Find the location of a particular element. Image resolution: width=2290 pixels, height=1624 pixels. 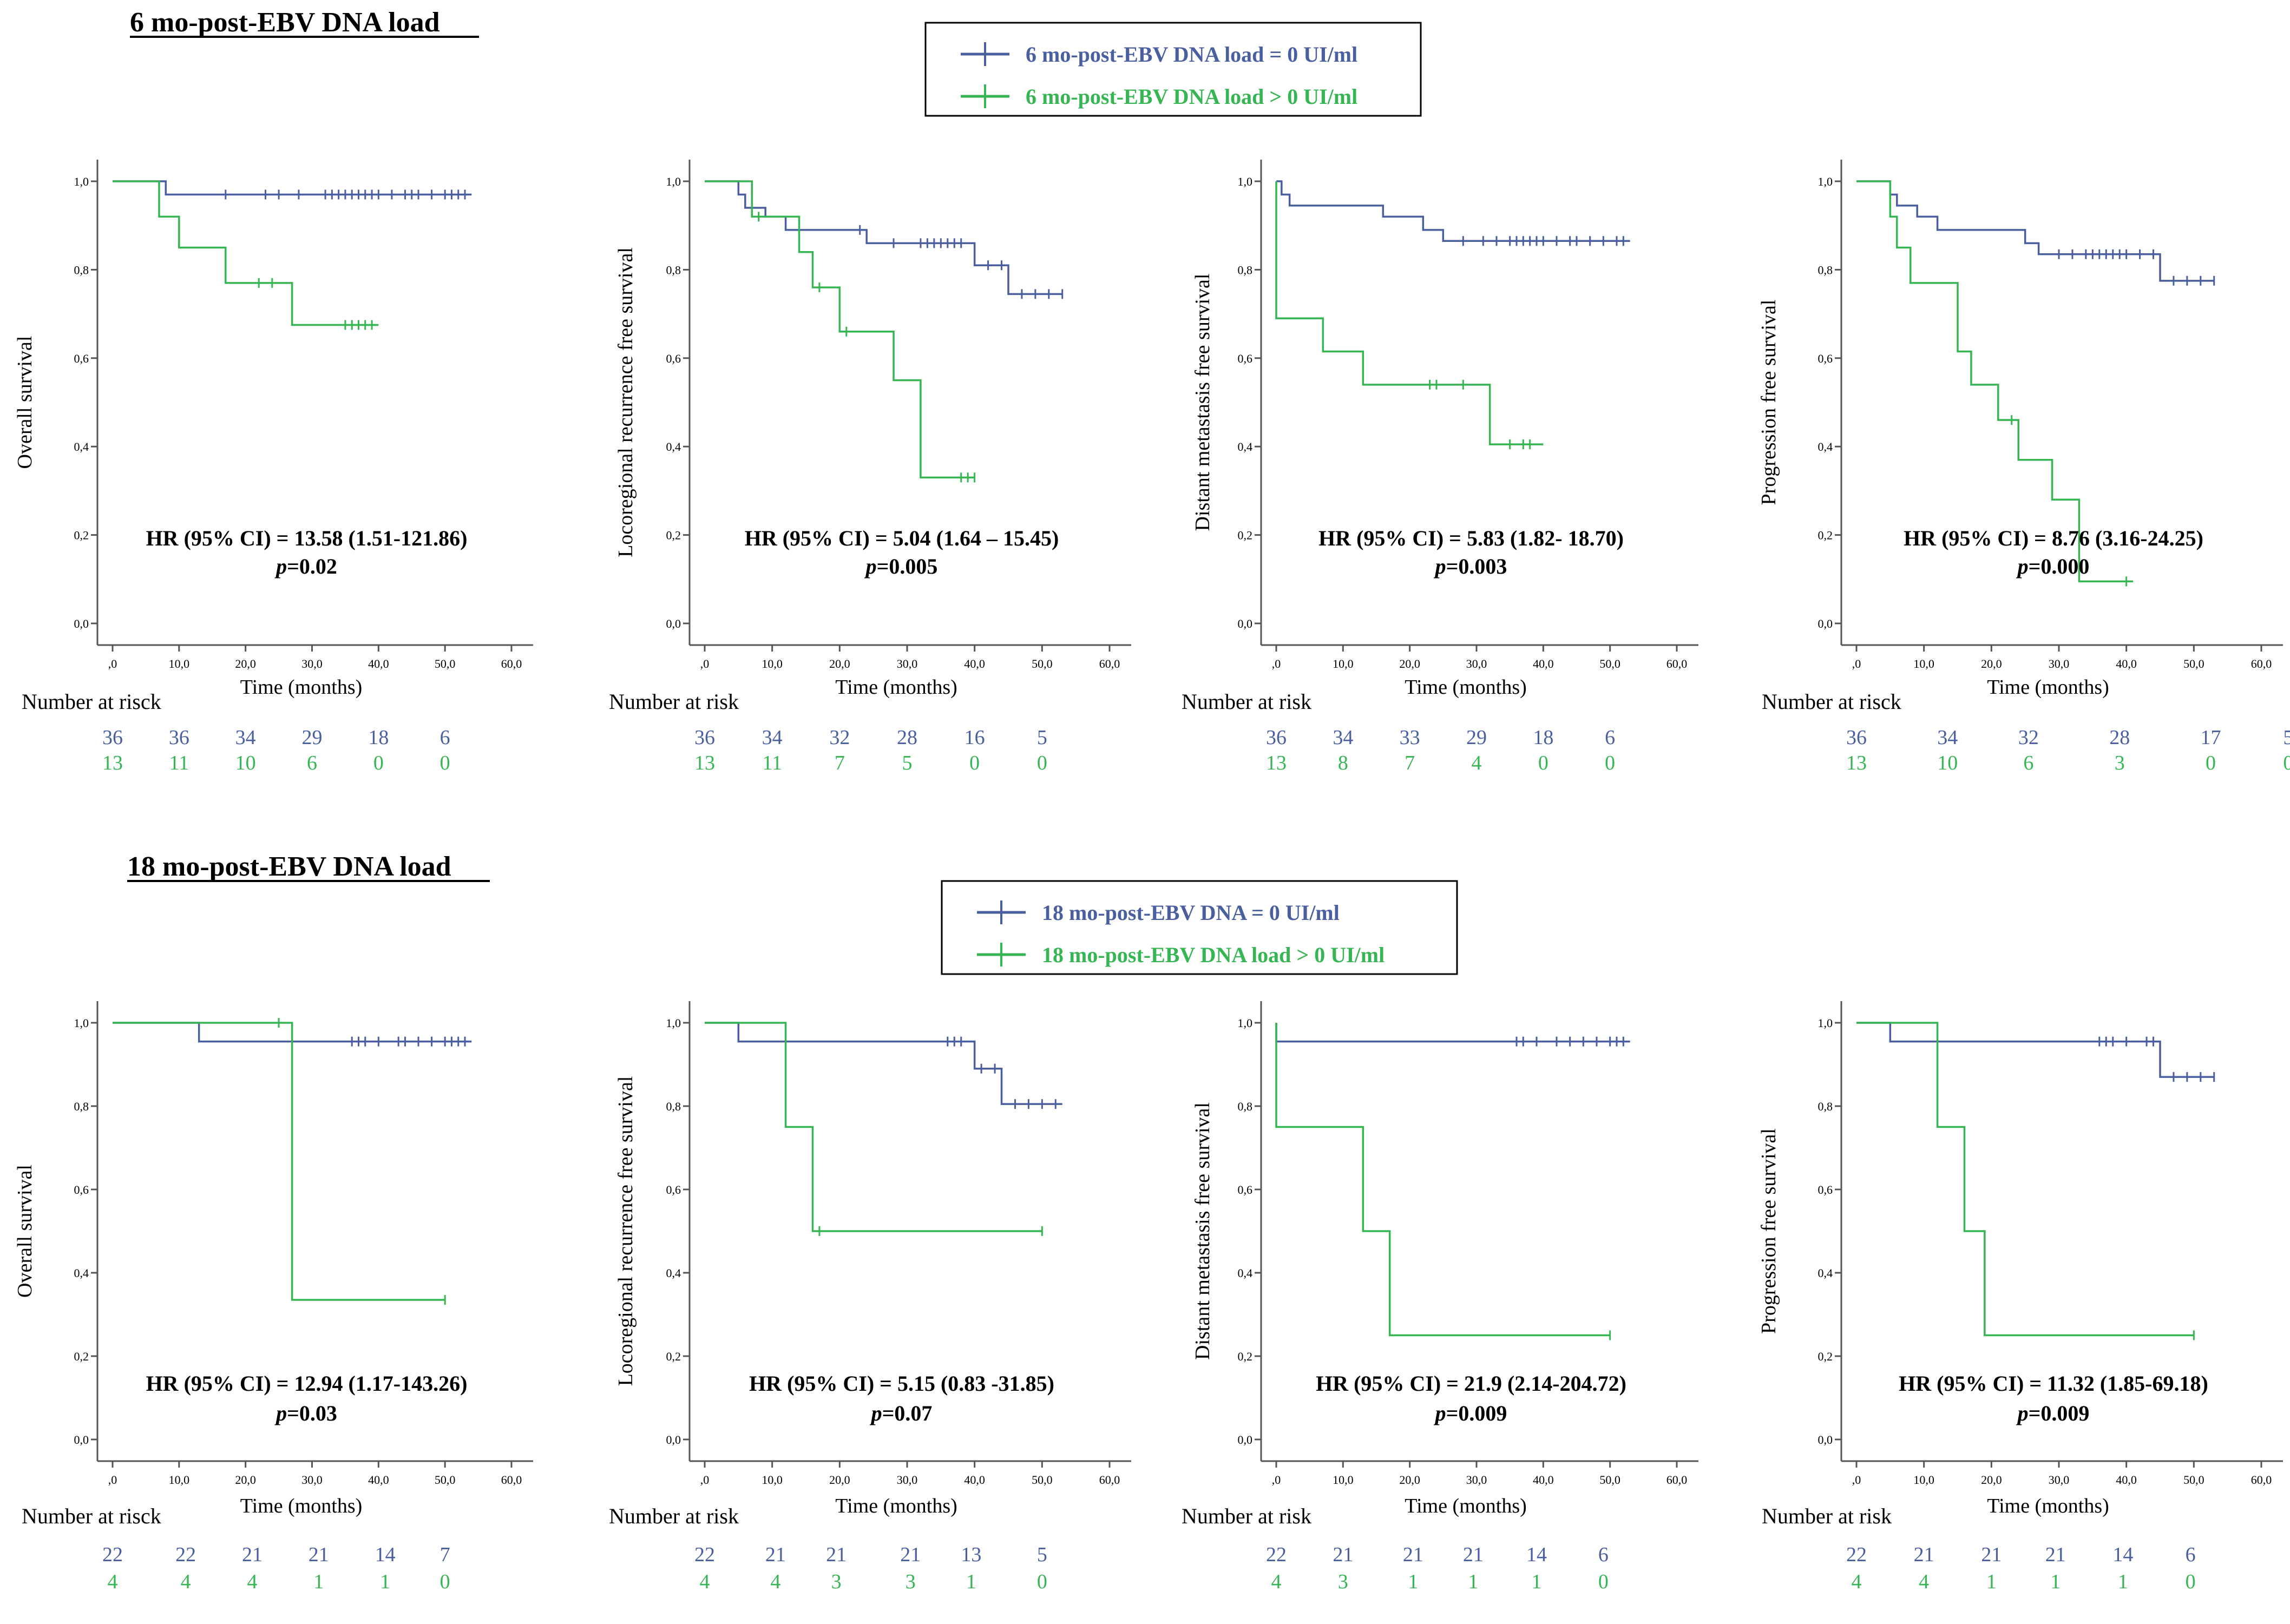

p-value: =0.02 is located at coordinates (312, 566).